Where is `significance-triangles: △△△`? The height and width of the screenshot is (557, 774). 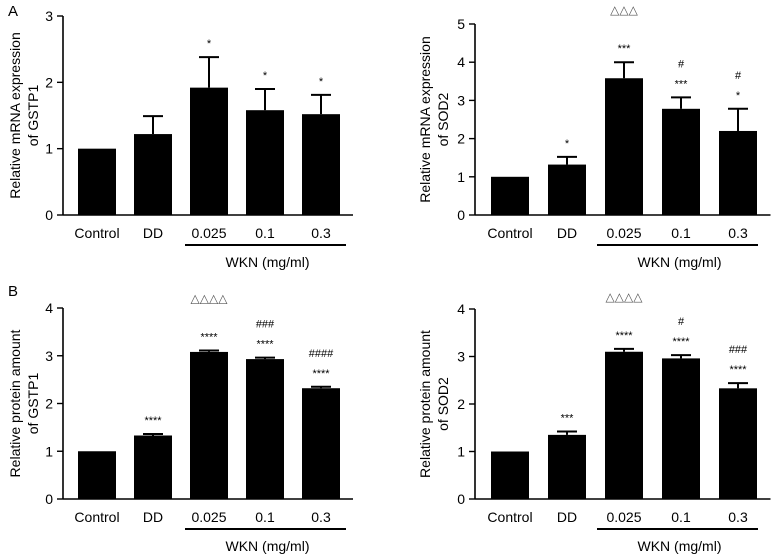 significance-triangles: △△△ is located at coordinates (624, 10).